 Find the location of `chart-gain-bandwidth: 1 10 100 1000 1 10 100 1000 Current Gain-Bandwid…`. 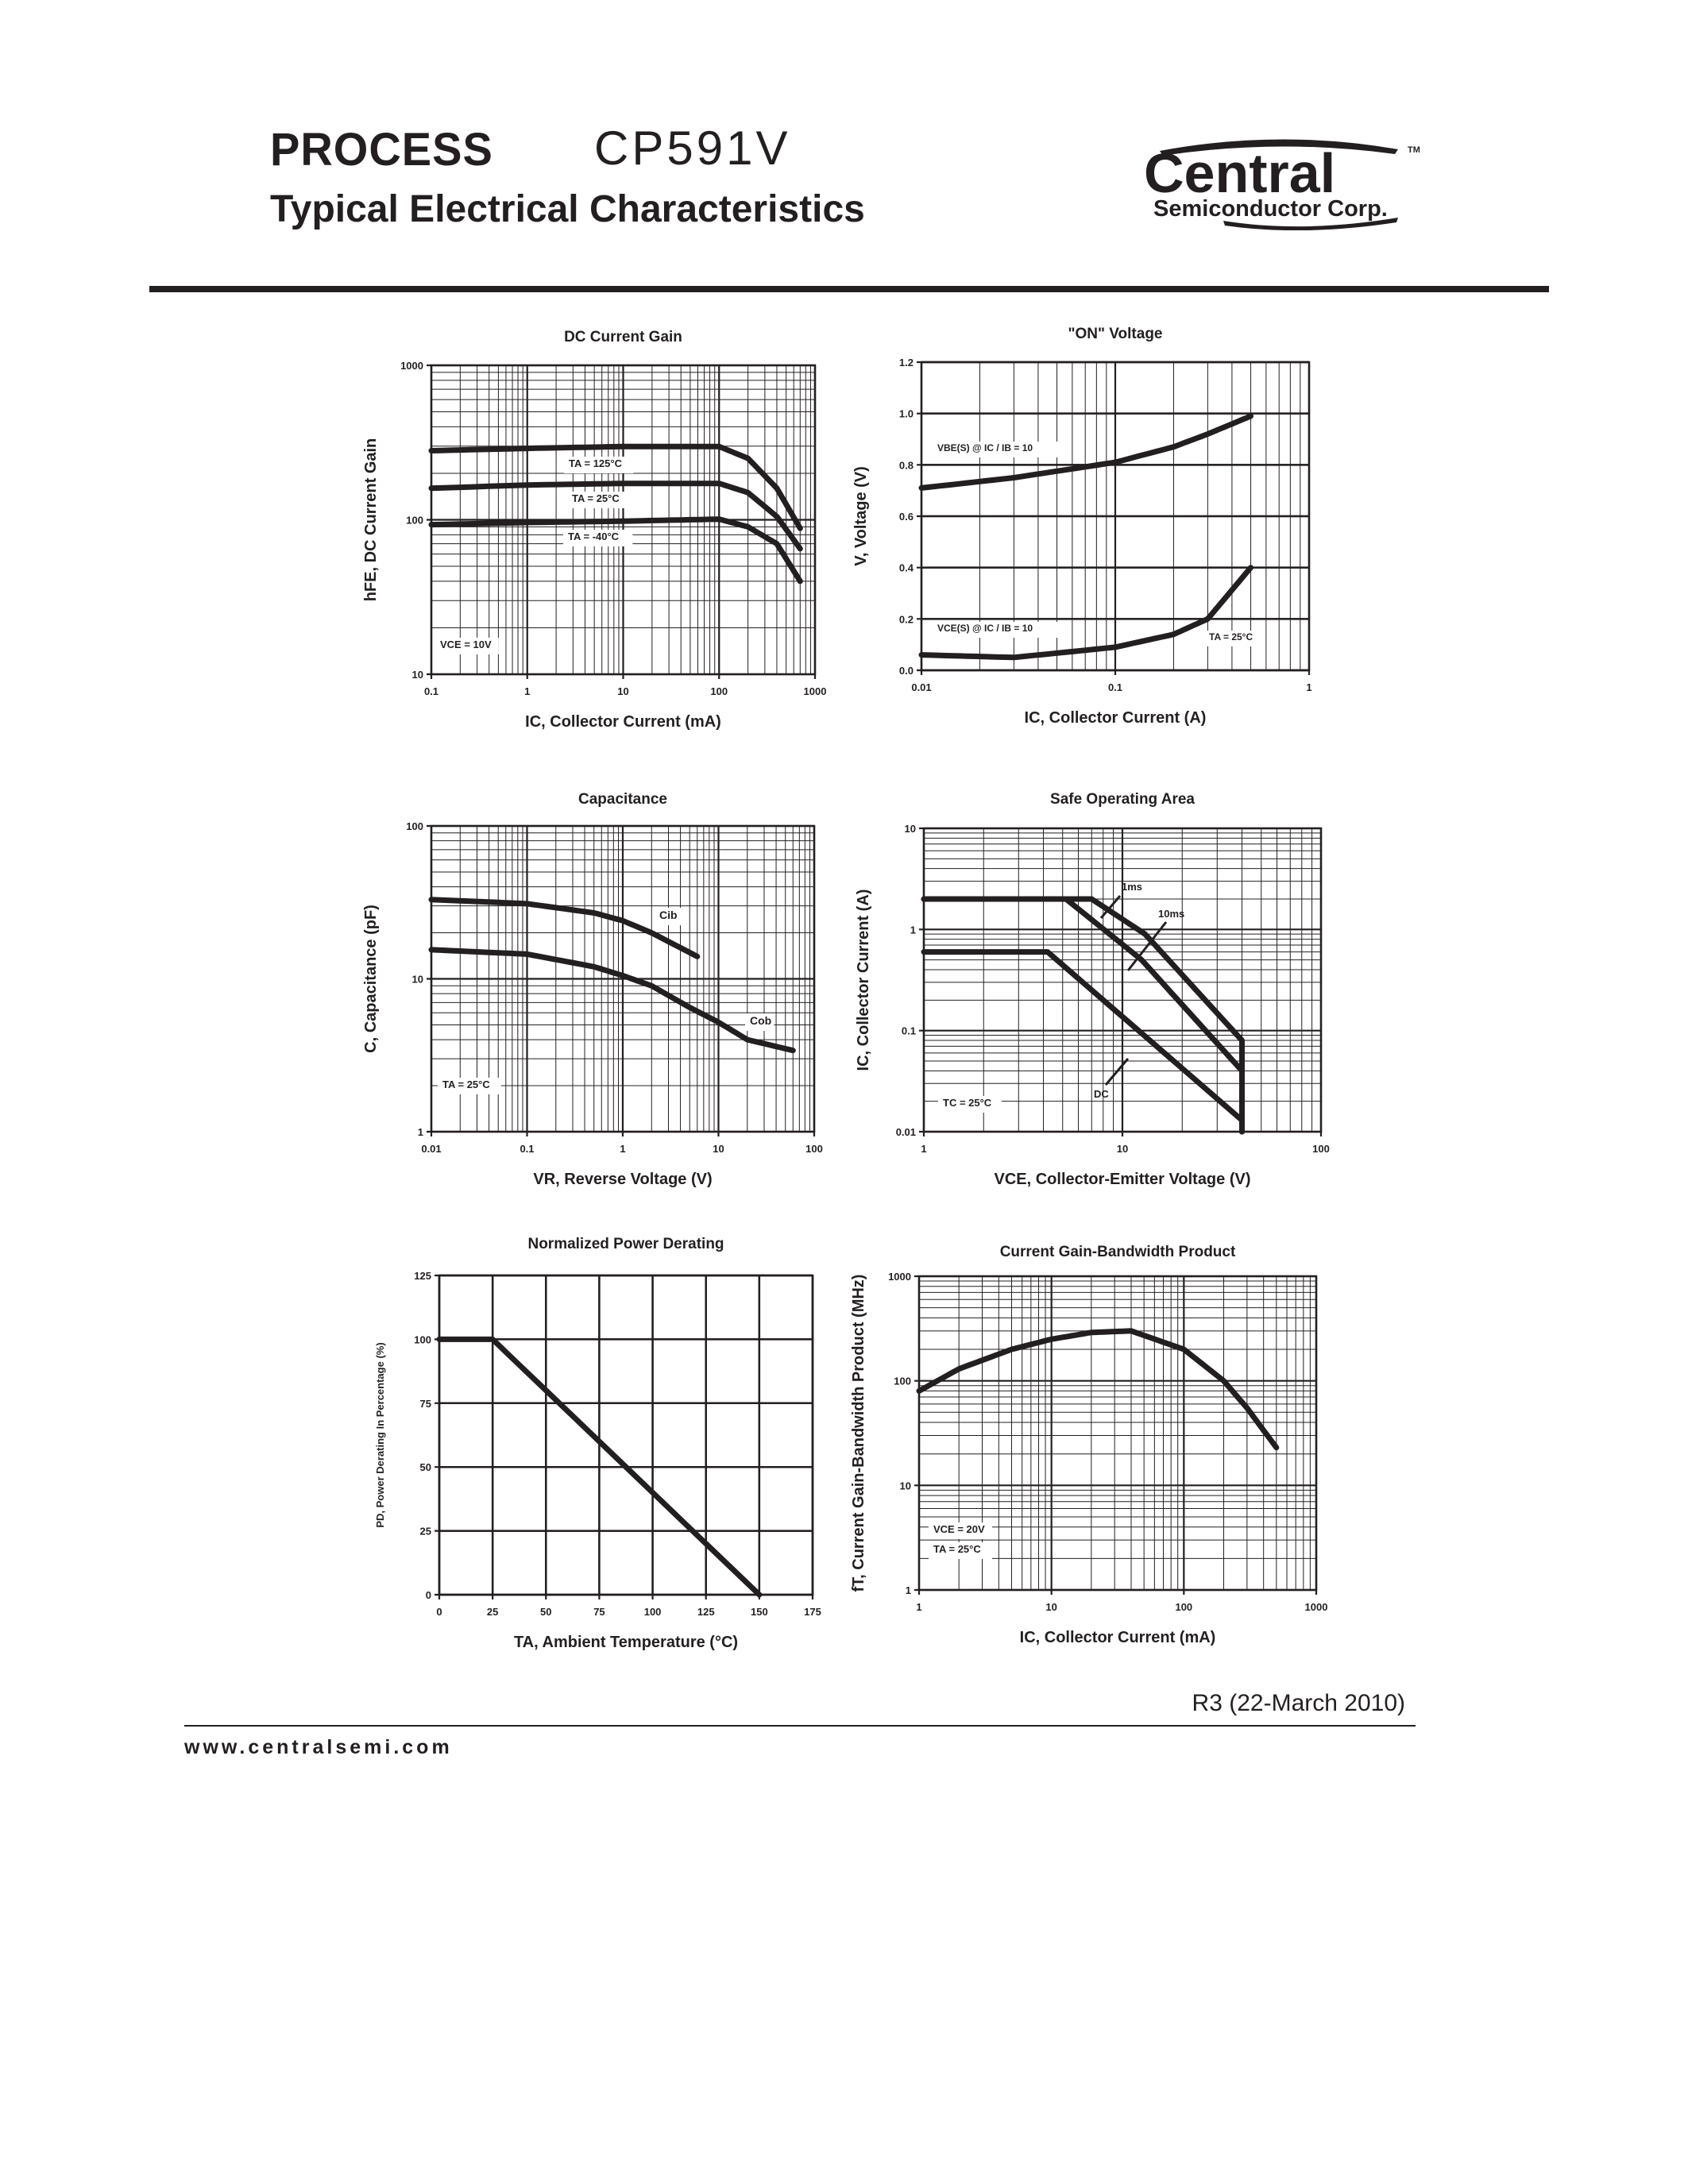

chart-gain-bandwidth: 1 10 100 1000 1 10 100 1000 Current Gain-Bandwid… is located at coordinates (1088, 1445).